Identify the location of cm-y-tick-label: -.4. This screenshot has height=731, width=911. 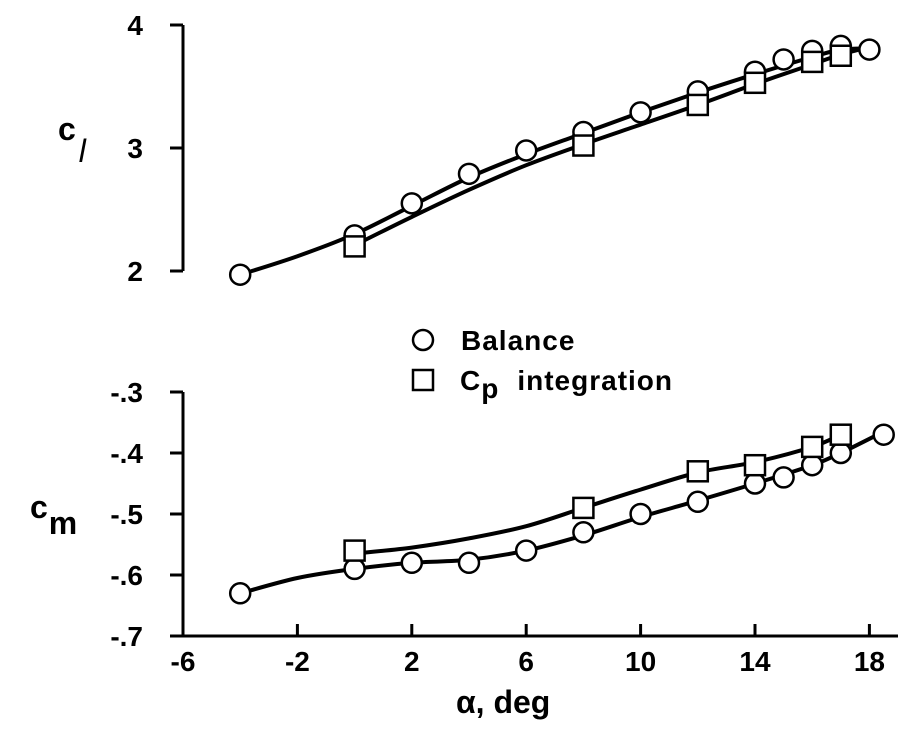
(126, 453).